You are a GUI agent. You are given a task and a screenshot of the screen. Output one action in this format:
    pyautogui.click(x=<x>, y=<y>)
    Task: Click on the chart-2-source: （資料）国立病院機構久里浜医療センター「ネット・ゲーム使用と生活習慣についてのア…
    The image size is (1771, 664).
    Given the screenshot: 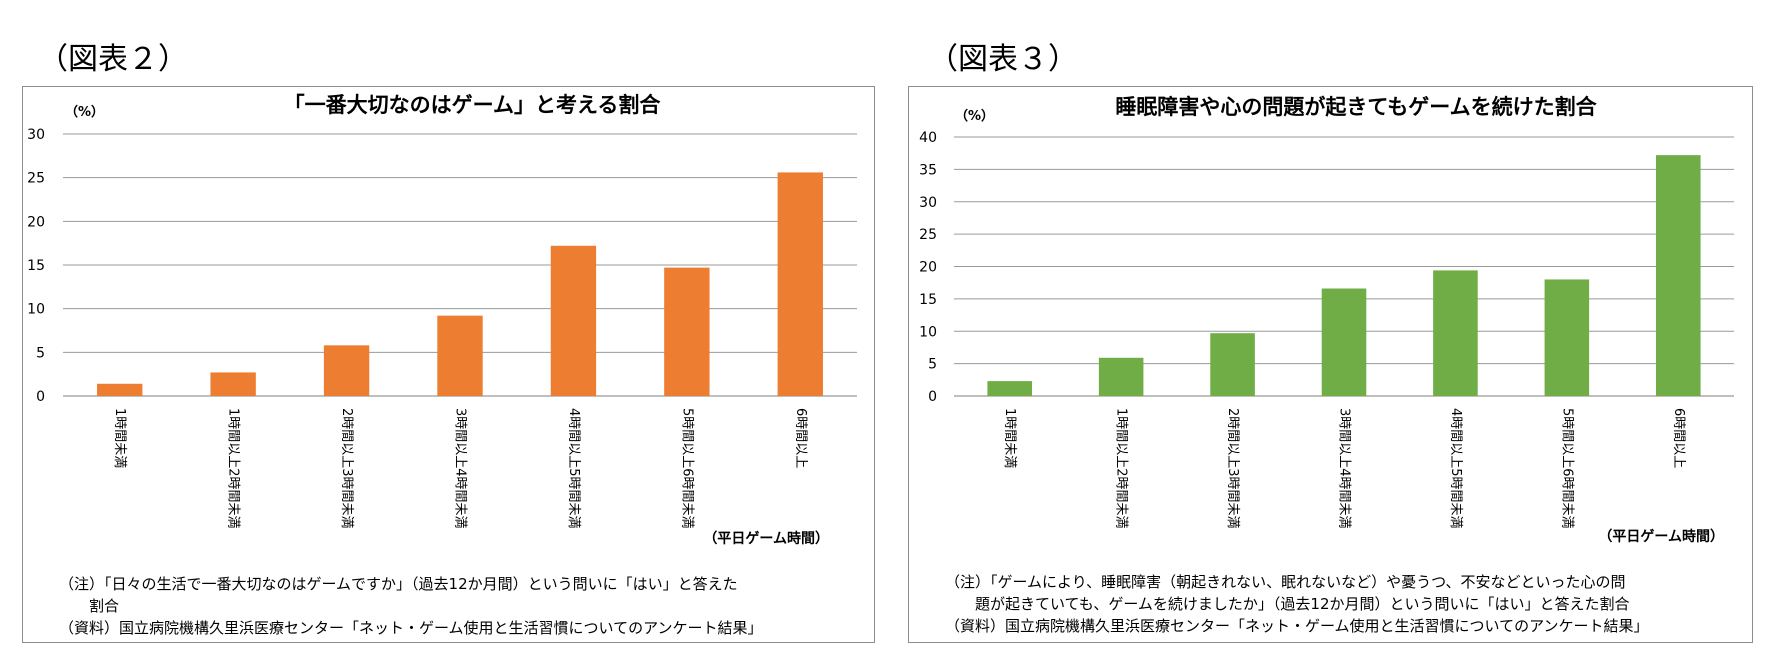 What is the action you would take?
    pyautogui.click(x=411, y=628)
    